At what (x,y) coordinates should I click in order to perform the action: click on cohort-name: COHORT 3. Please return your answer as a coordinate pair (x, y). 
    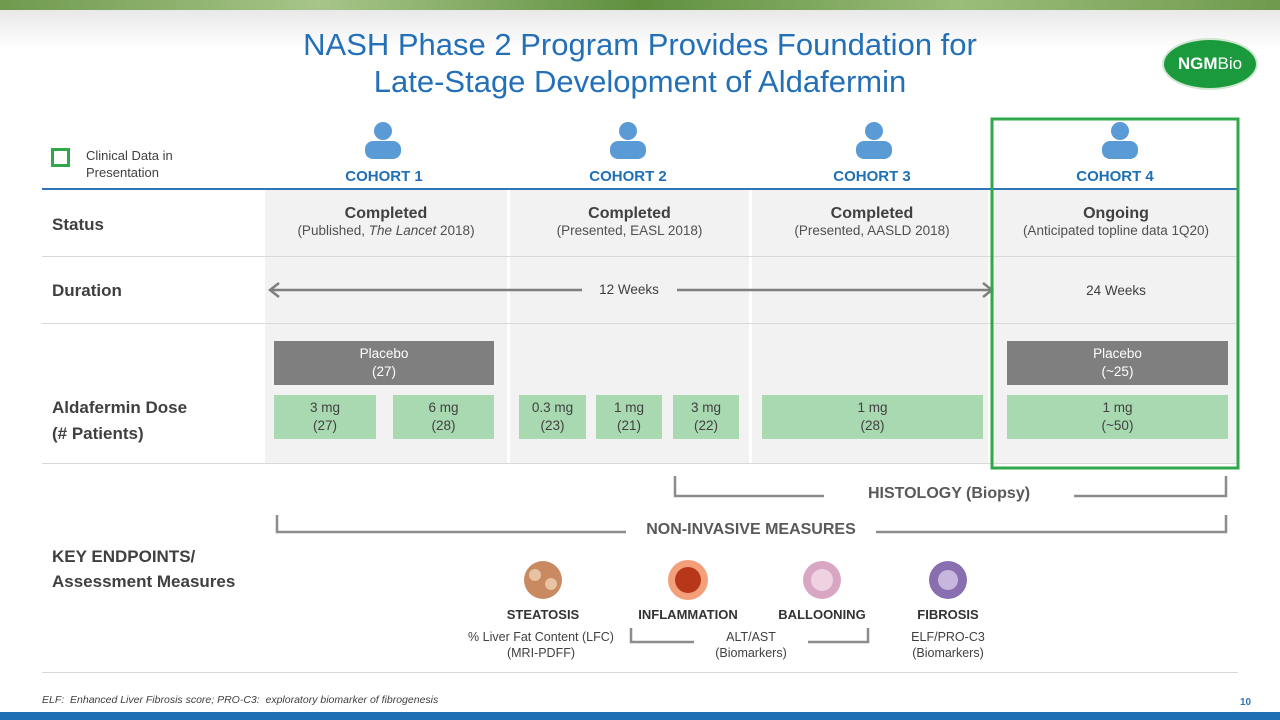
    Looking at the image, I should click on (872, 176).